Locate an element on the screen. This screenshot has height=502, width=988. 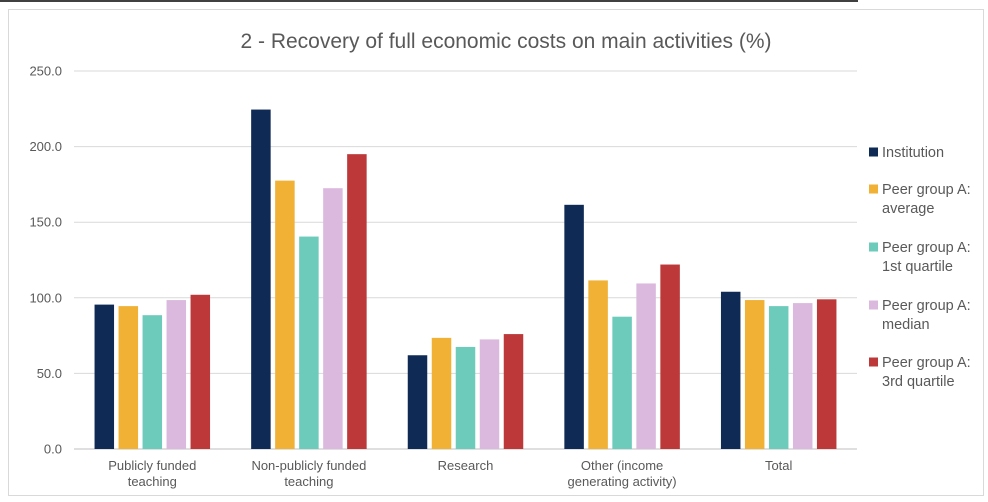
legend-label: Peer group A: 3rd quartile is located at coordinates (926, 372).